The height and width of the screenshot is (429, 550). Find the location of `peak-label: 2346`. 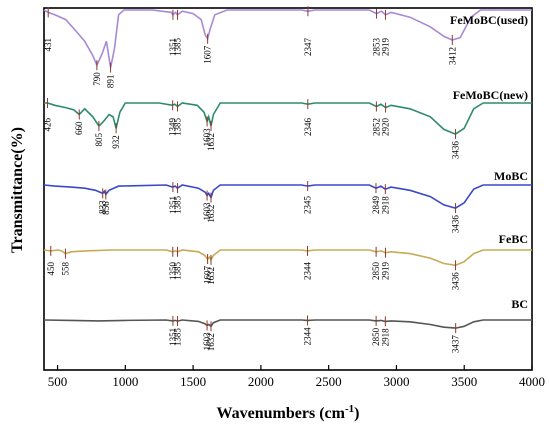

peak-label: 2346 is located at coordinates (308, 127).